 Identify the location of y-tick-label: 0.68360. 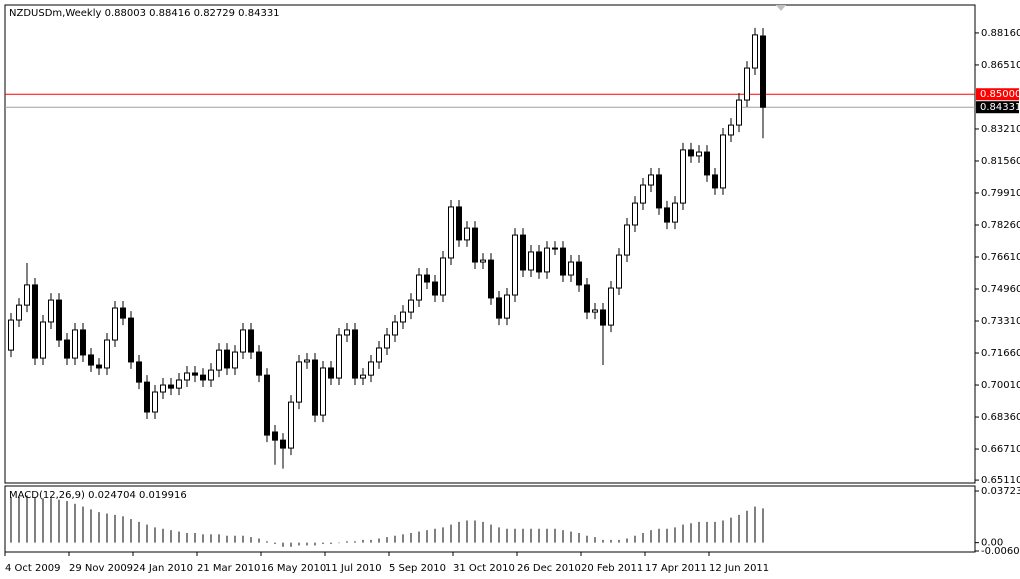
(1000, 417).